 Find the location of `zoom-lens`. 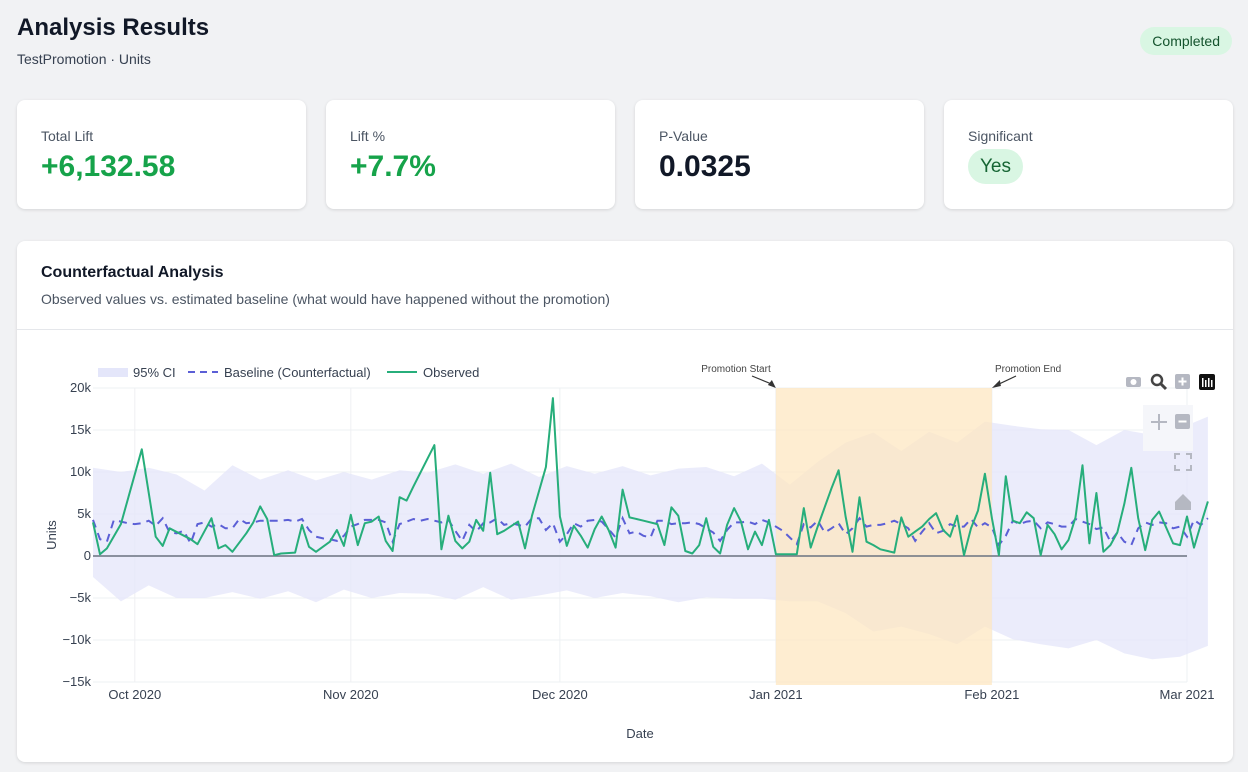

zoom-lens is located at coordinates (1157, 380).